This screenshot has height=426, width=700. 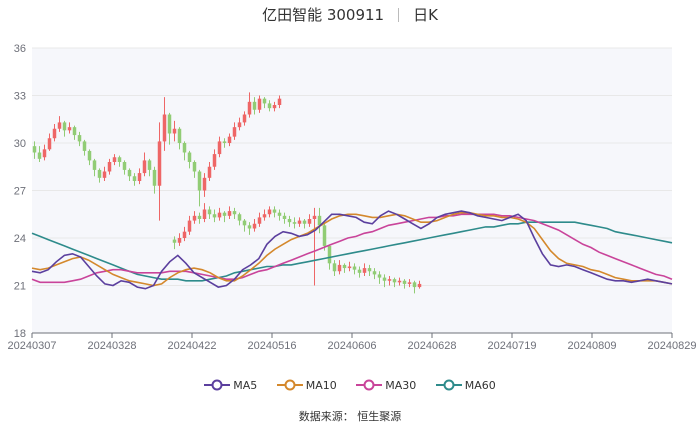 I want to click on chart-title-row: 亿田智能 300911 日K, so click(x=350, y=14).